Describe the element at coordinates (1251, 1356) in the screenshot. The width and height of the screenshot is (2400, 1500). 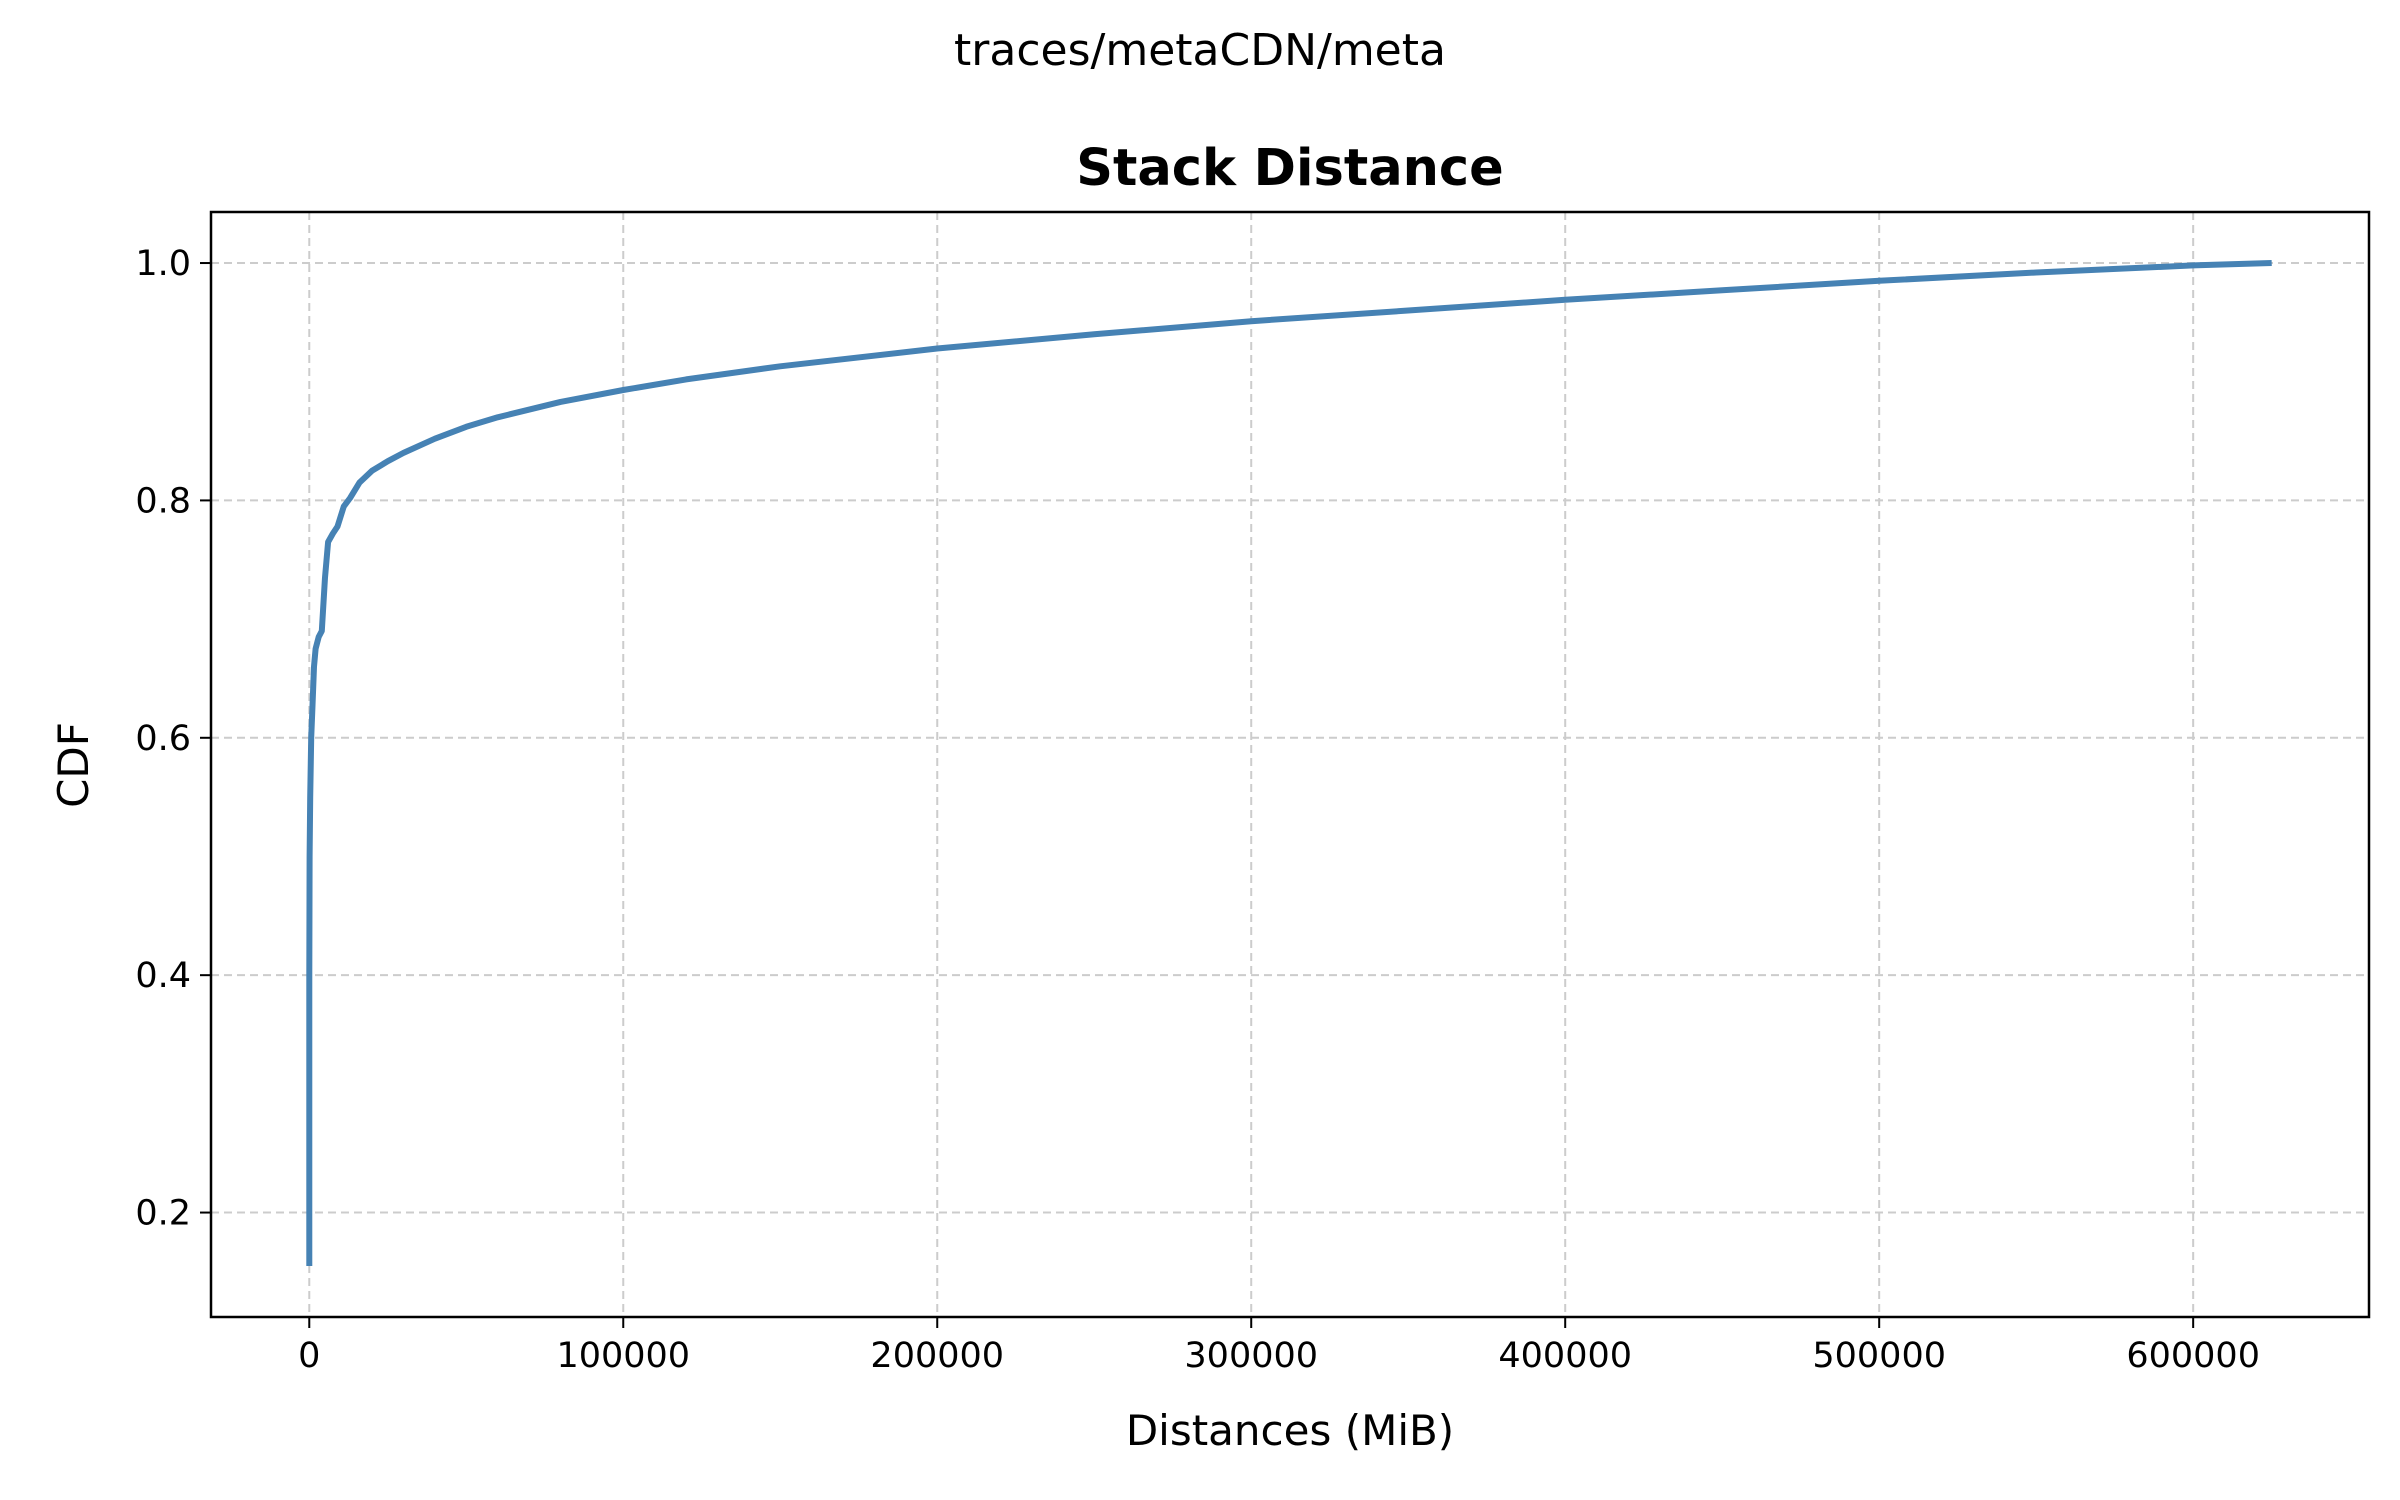
I see `x-tick-label: 300000` at that location.